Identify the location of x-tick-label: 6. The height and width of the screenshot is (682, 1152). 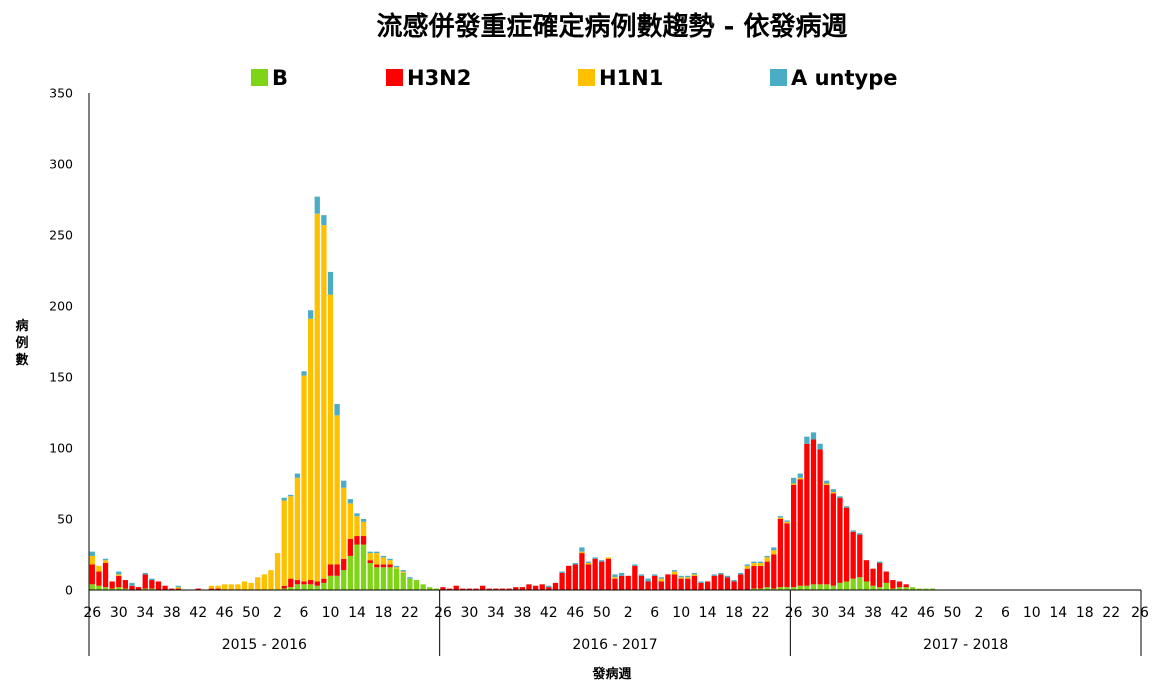
(654, 613).